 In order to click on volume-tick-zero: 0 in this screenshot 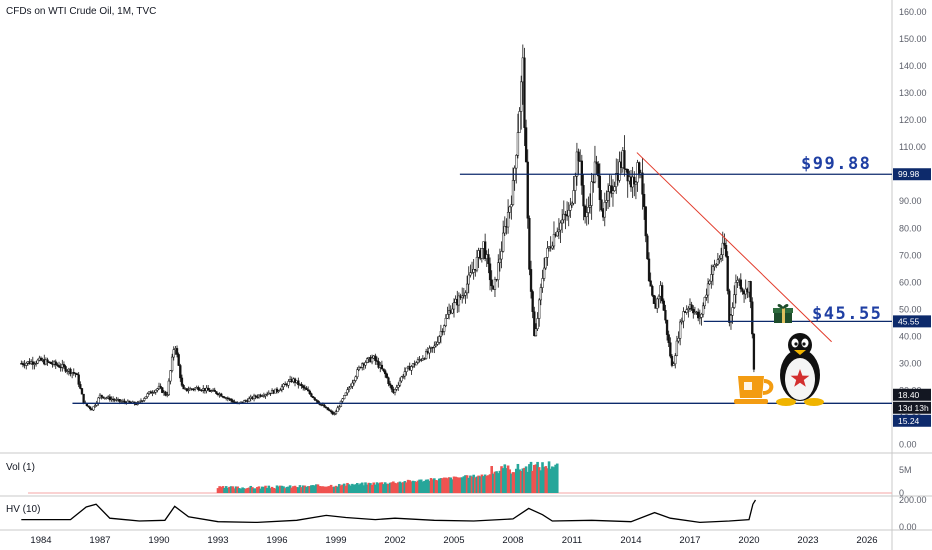, I will do `click(901, 493)`.